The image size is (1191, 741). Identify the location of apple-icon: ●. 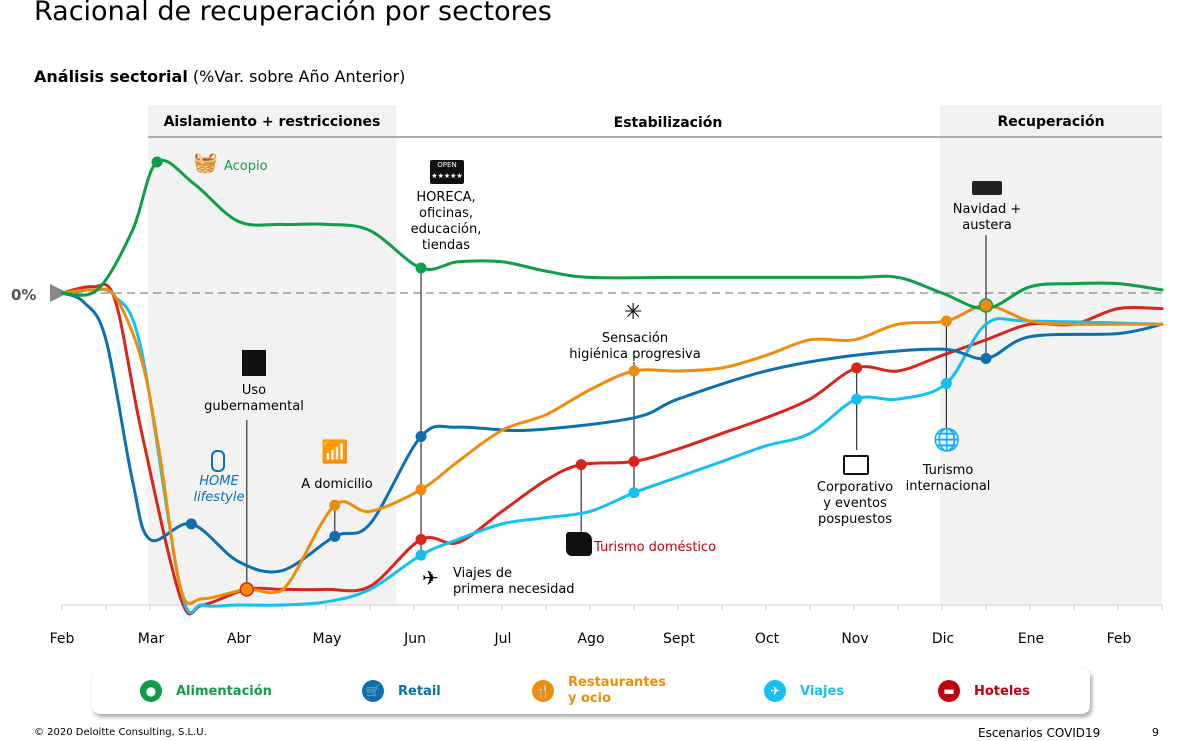
(151, 691).